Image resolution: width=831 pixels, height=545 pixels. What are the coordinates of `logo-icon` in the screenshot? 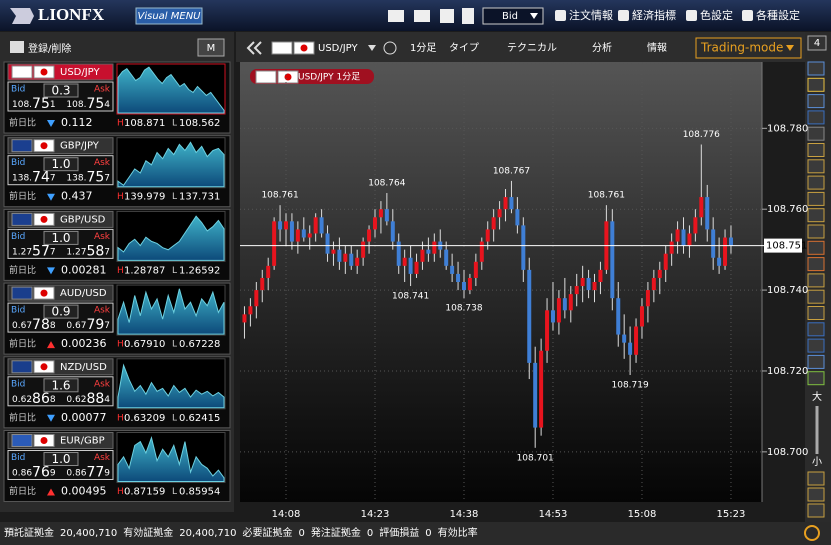 It's located at (22, 16).